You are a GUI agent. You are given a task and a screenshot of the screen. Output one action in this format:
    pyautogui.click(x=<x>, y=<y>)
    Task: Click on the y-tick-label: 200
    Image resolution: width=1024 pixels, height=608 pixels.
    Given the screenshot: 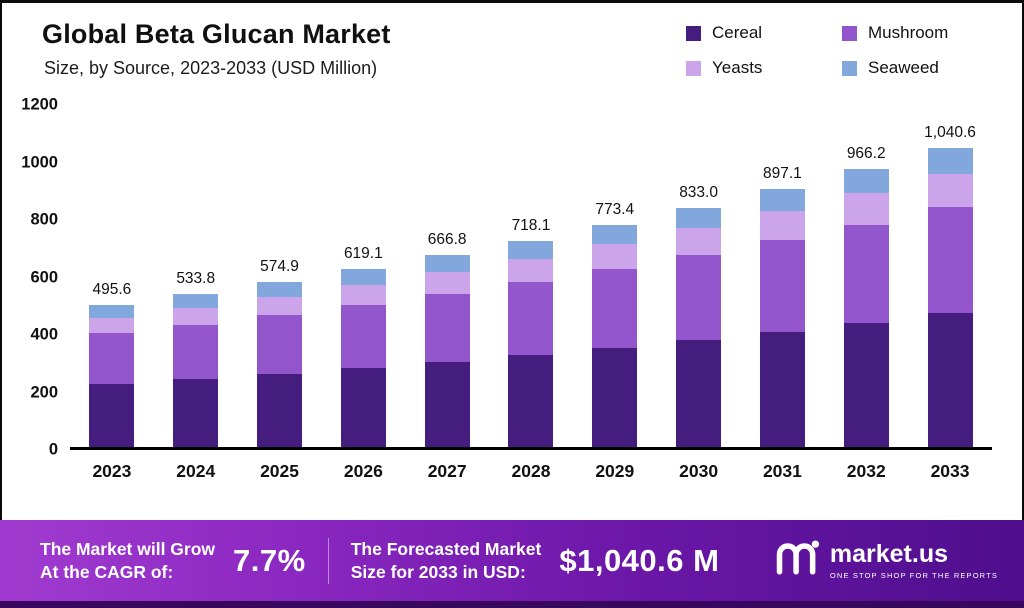 What is the action you would take?
    pyautogui.click(x=44, y=392)
    